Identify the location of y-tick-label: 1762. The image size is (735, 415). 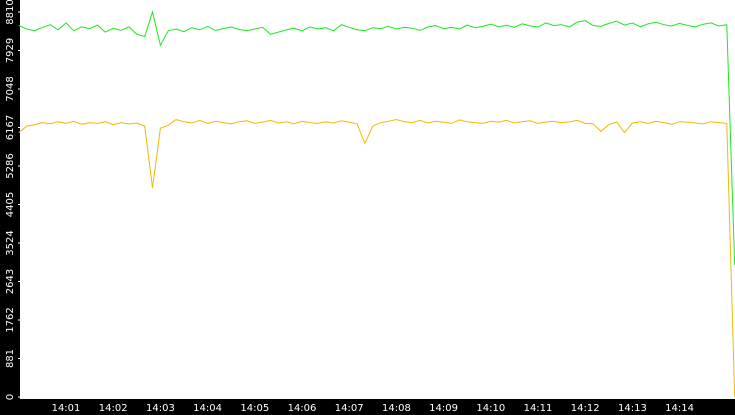
(10, 319).